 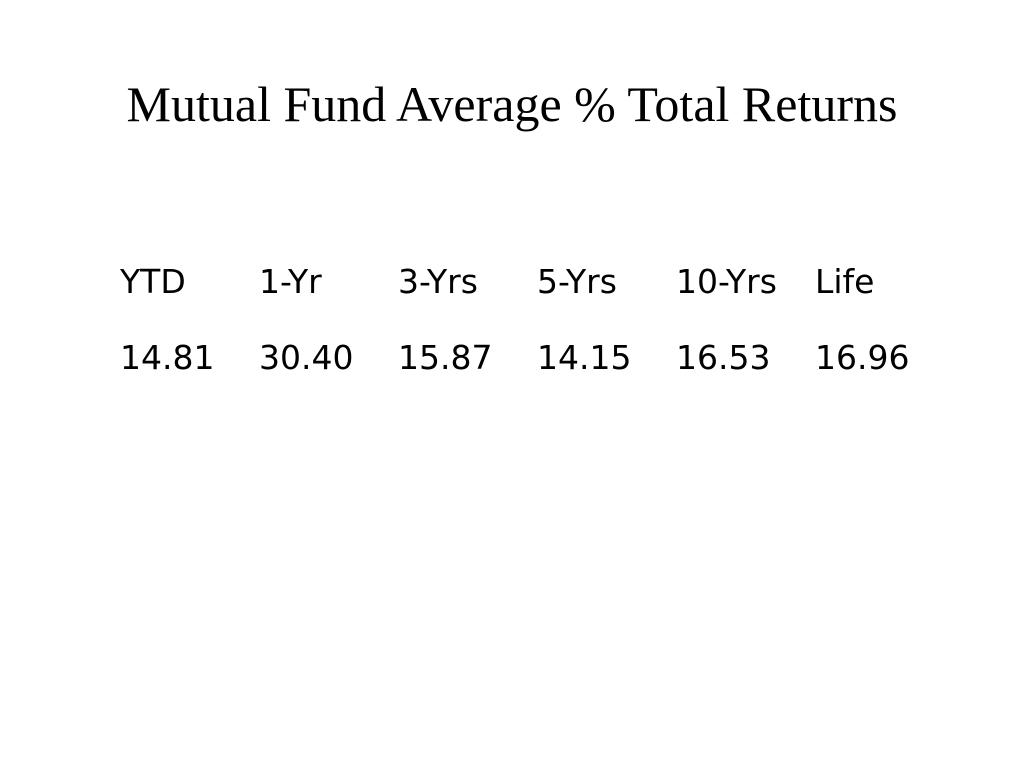 I want to click on header-cell: Life, so click(x=845, y=281).